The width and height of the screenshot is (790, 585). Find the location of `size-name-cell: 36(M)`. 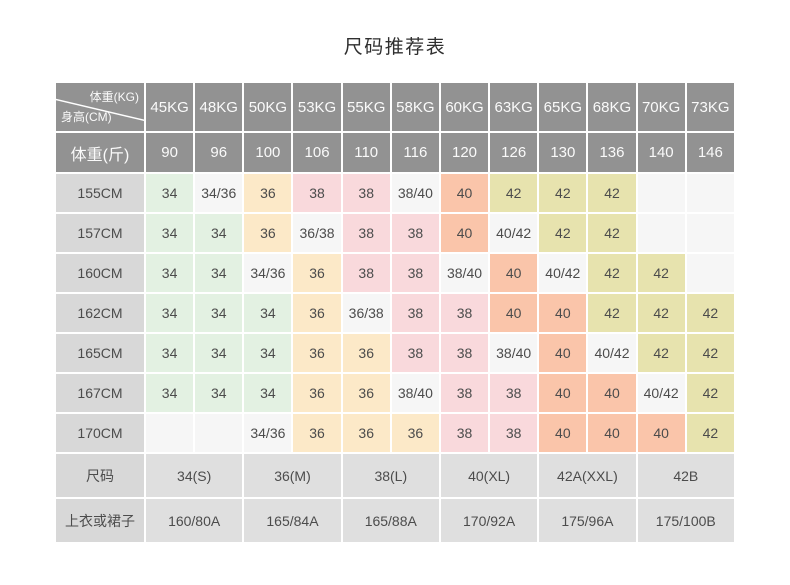

size-name-cell: 36(M) is located at coordinates (292, 475).